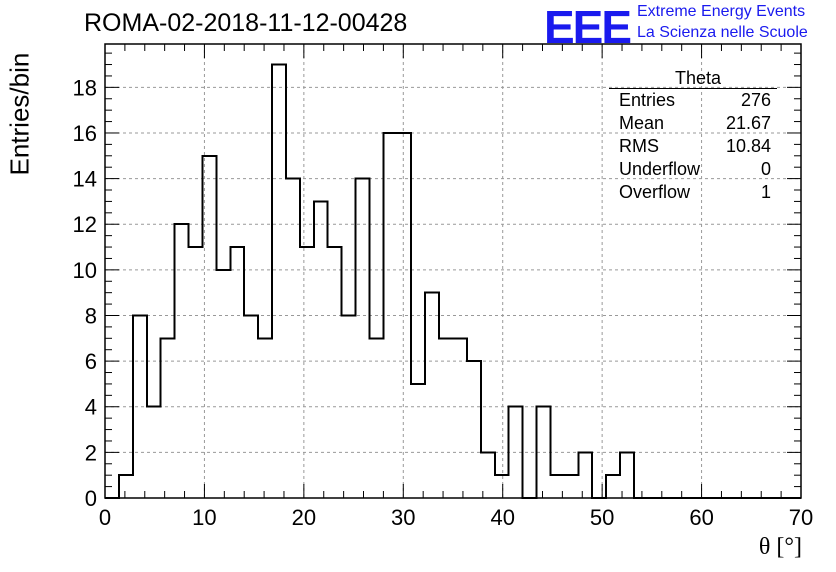 The width and height of the screenshot is (836, 572). Describe the element at coordinates (655, 192) in the screenshot. I see `stats-label: Overflow` at that location.